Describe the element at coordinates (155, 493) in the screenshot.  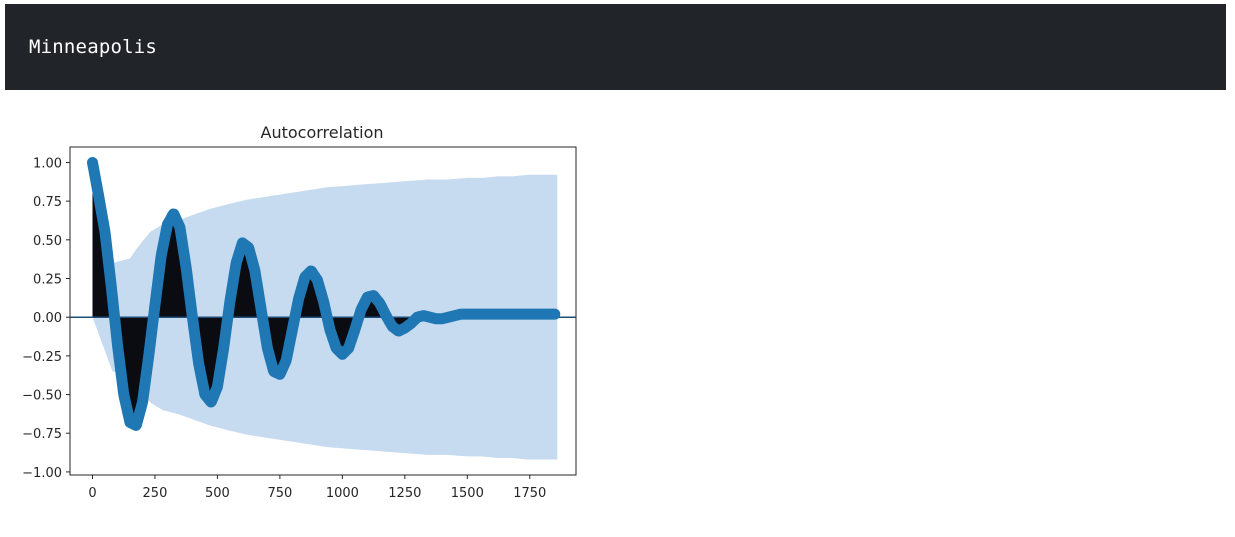
I see `x-tick-label: 250` at that location.